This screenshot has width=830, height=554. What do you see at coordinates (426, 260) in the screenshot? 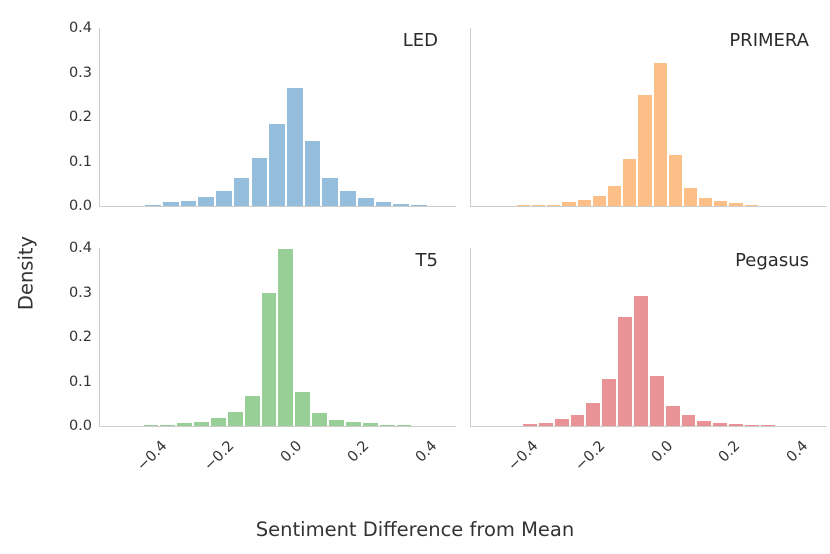
I see `panel-title-t5: T5` at bounding box center [426, 260].